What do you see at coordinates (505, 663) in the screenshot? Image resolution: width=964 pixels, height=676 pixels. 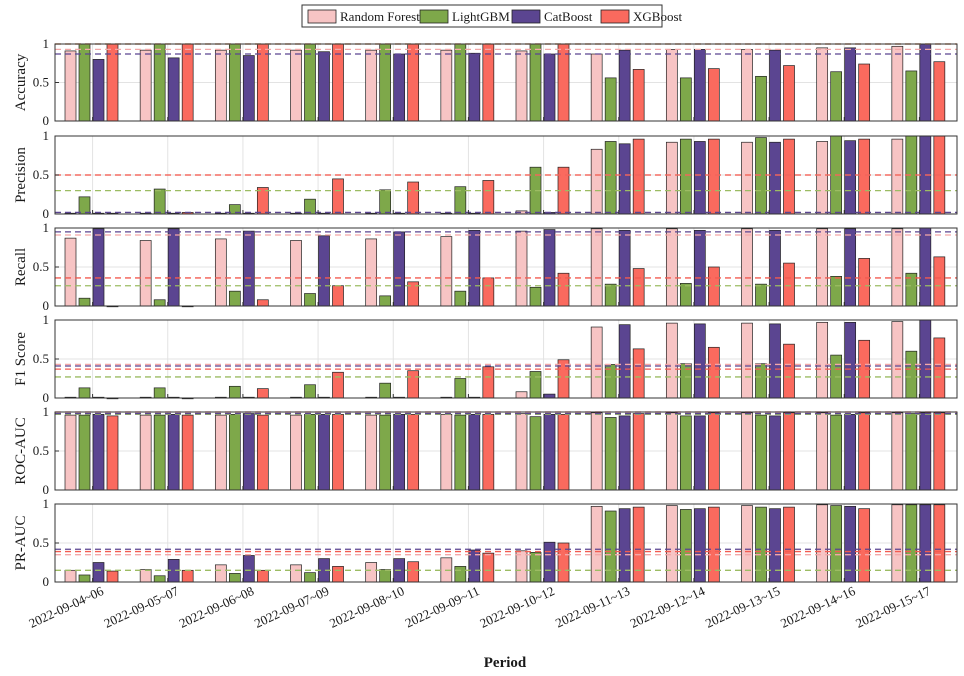 I see `x-axis-label: Period` at bounding box center [505, 663].